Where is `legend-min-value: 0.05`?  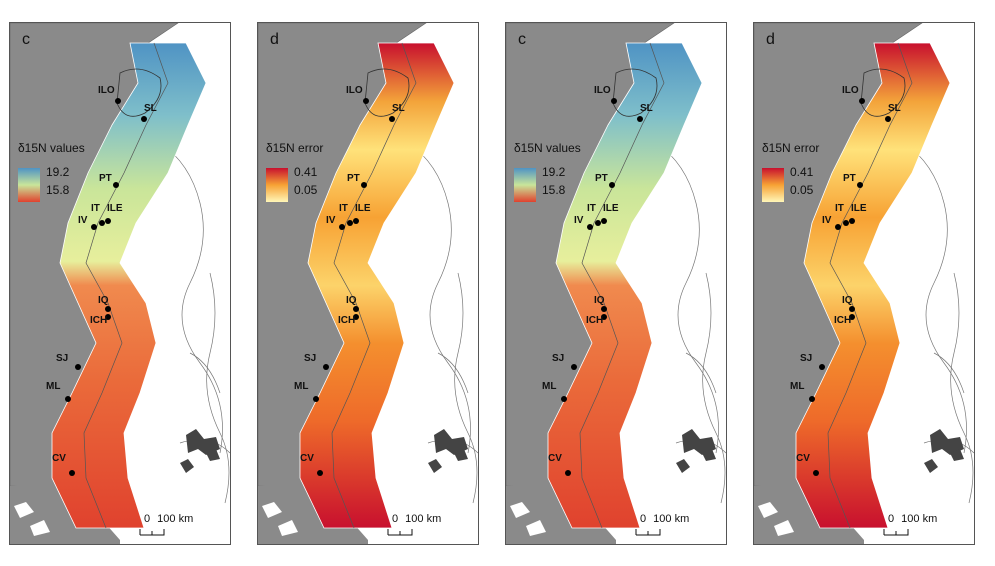
legend-min-value: 0.05 is located at coordinates (306, 190).